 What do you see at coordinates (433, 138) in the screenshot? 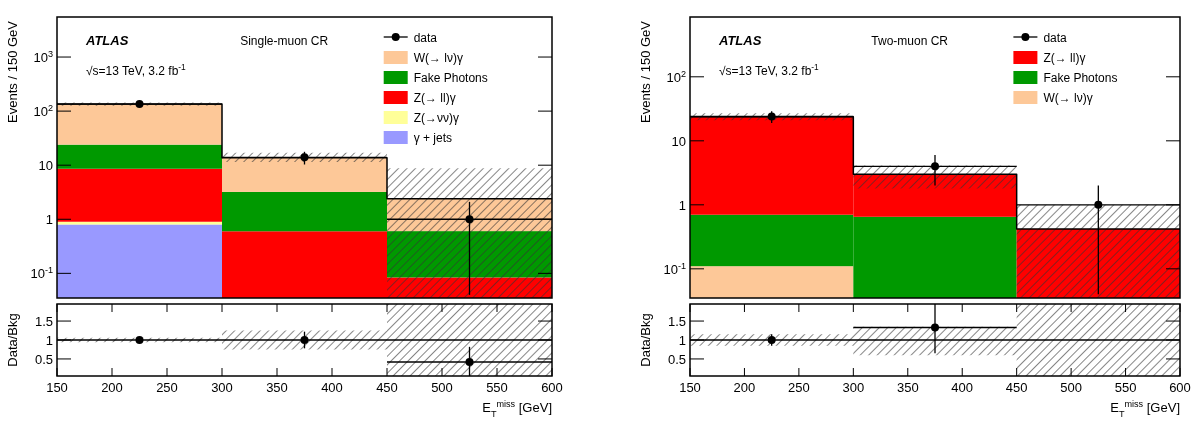
I see `legend-label: γ + jets` at bounding box center [433, 138].